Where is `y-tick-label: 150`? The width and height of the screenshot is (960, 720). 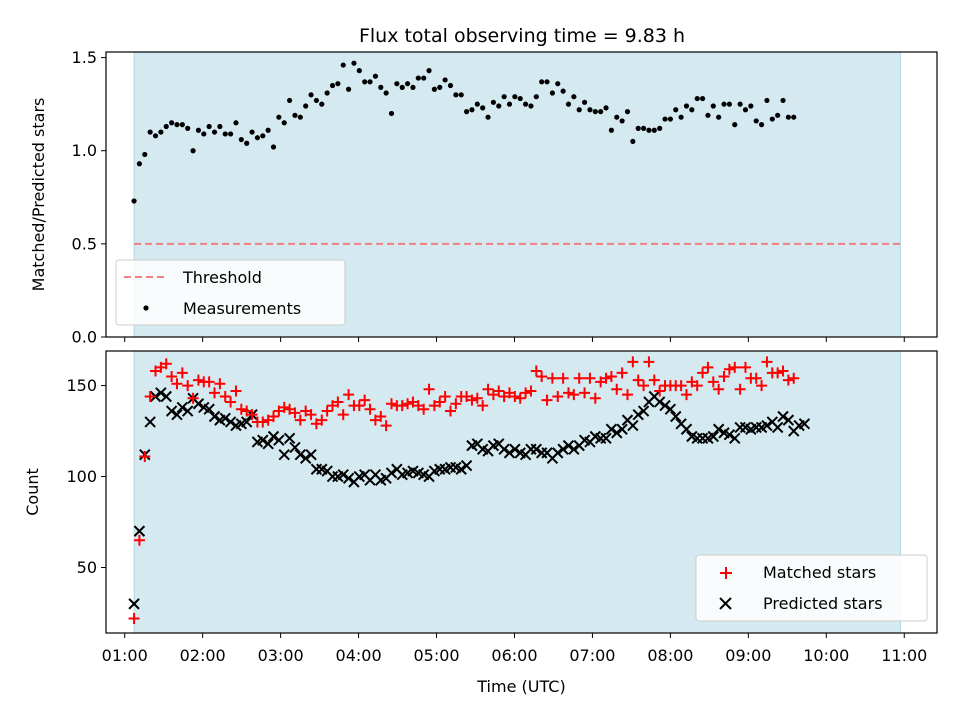 y-tick-label: 150 is located at coordinates (81, 385).